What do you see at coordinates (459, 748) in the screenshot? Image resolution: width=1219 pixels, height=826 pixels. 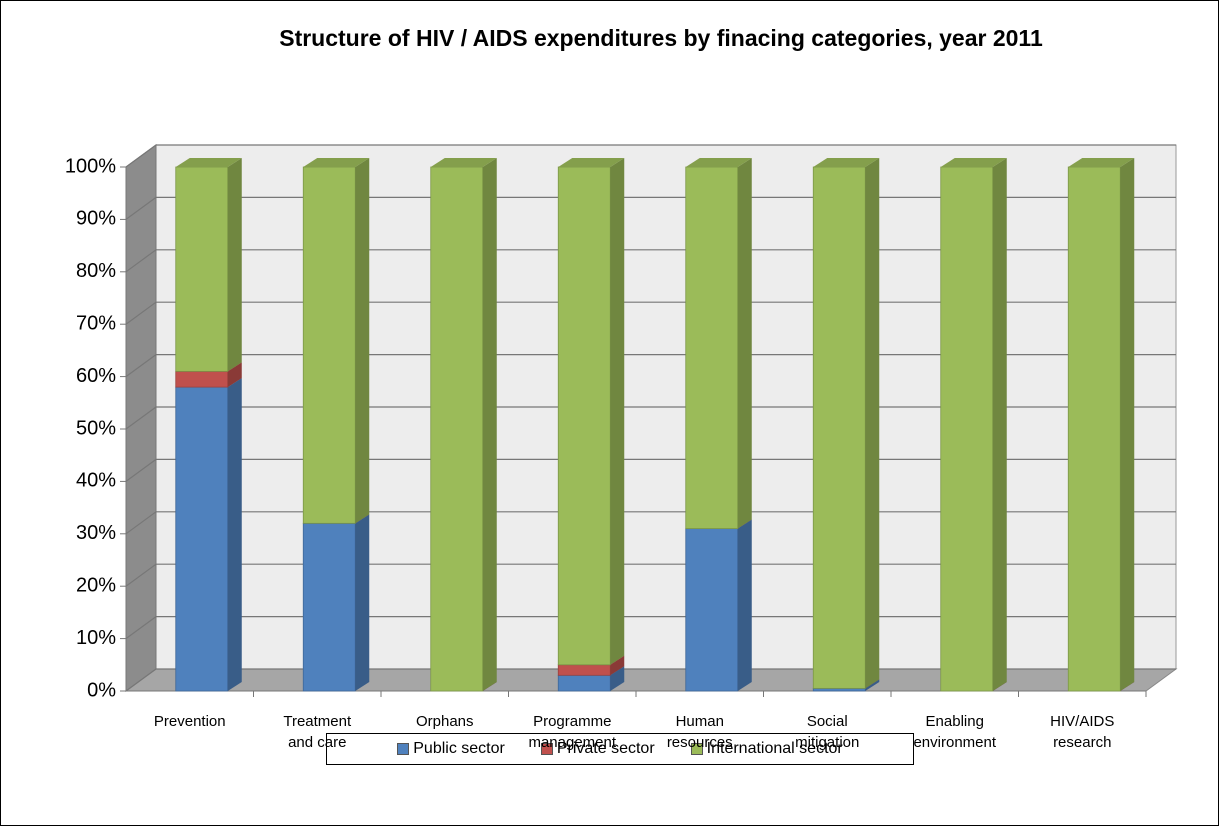 I see `legend-label: Public sector` at bounding box center [459, 748].